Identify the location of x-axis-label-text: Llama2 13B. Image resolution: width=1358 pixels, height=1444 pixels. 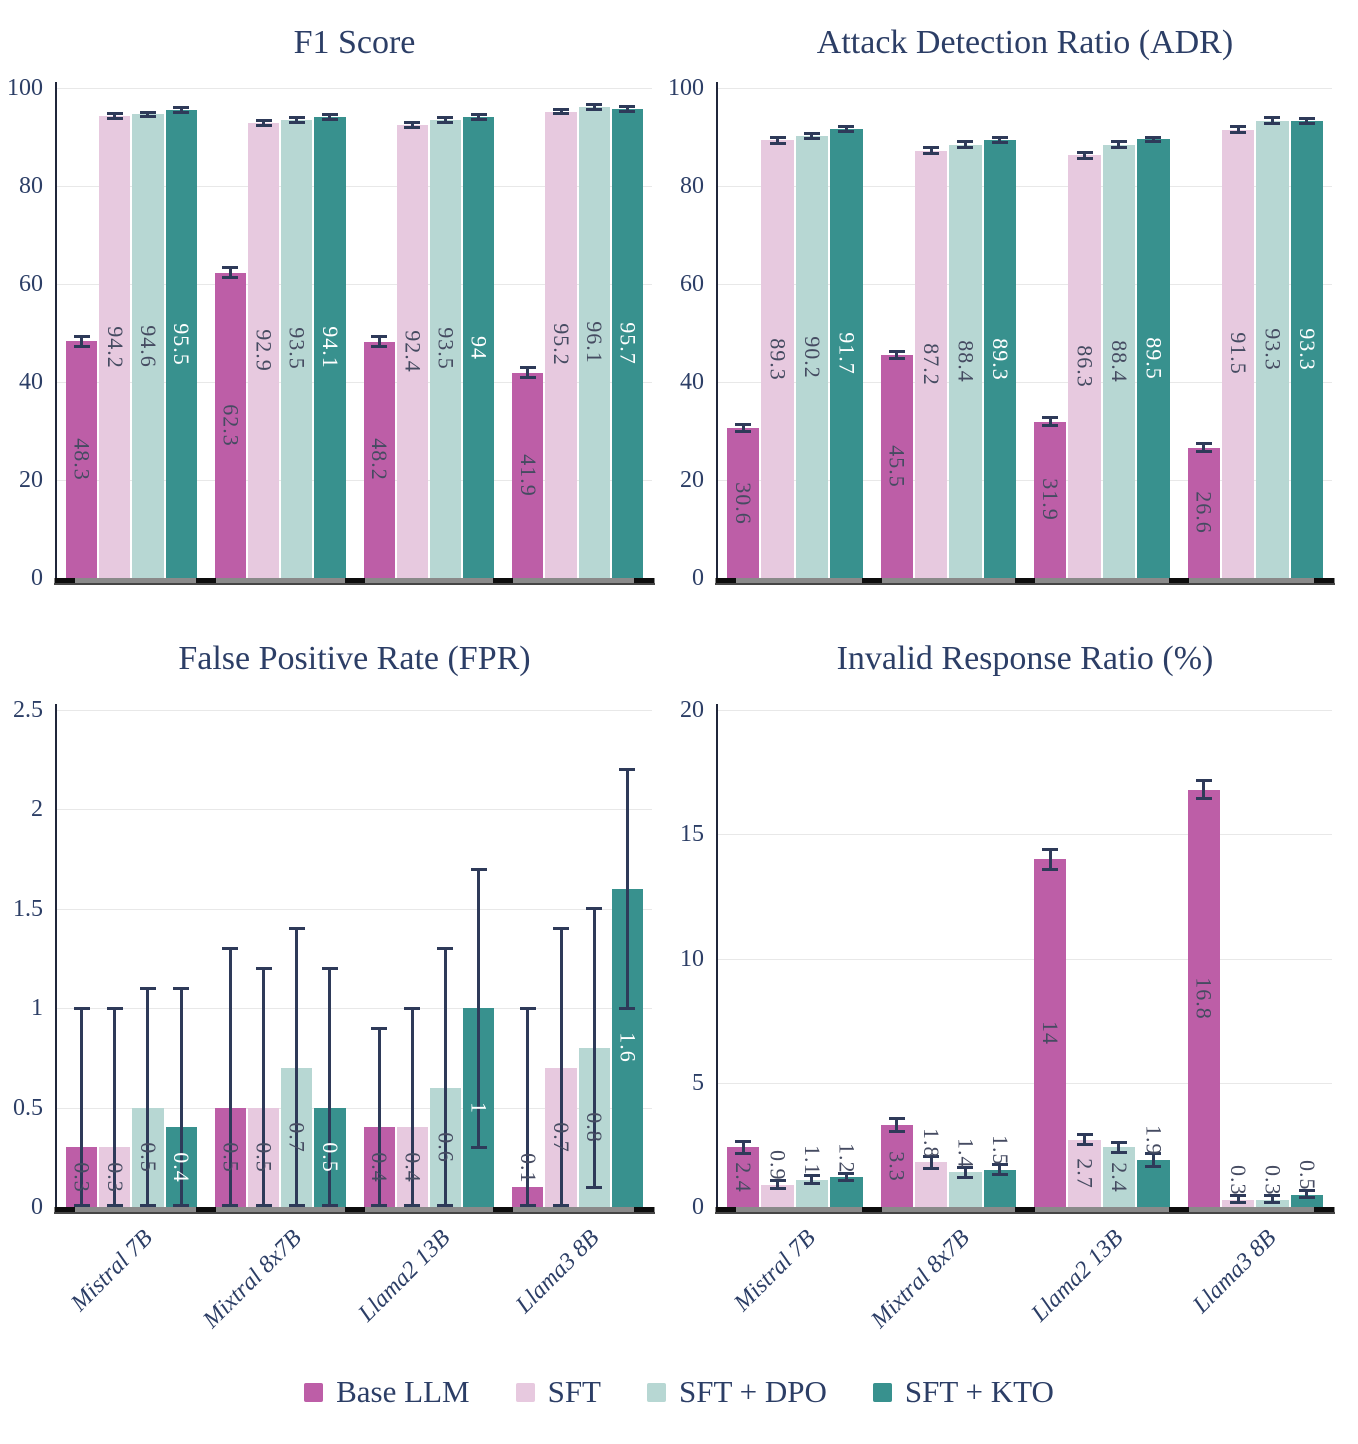
(1077, 1276).